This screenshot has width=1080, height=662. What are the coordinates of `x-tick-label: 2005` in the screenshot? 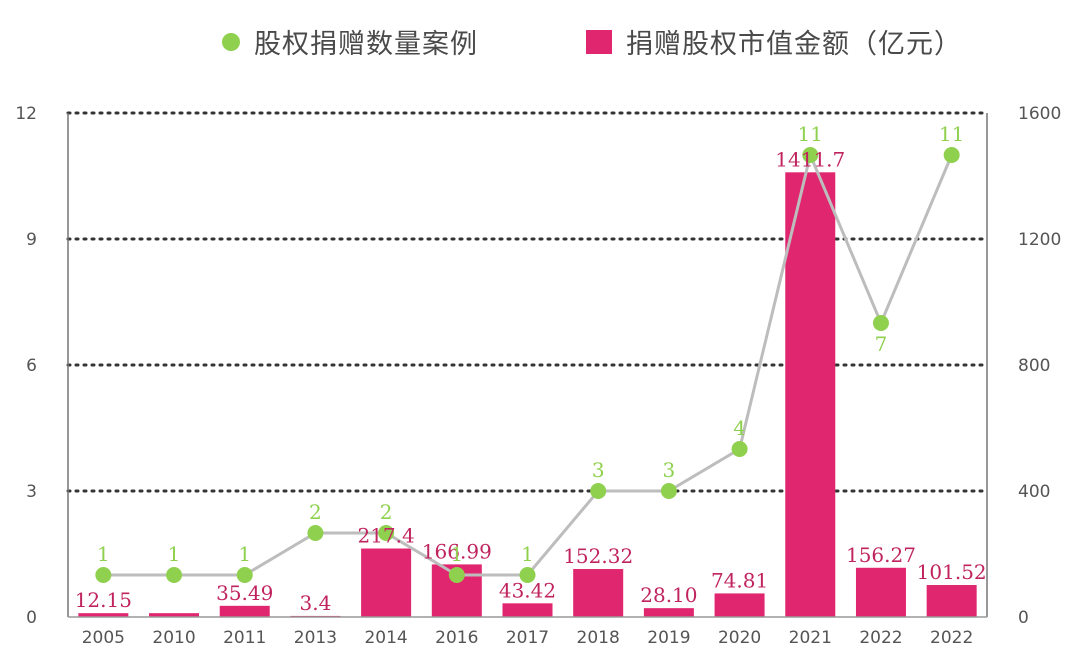 It's located at (103, 638).